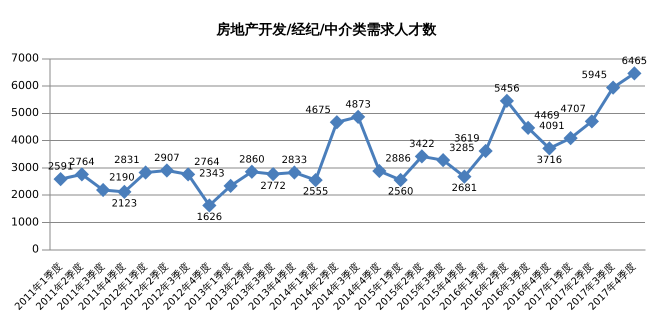  I want to click on data-label: 4675, so click(318, 110).